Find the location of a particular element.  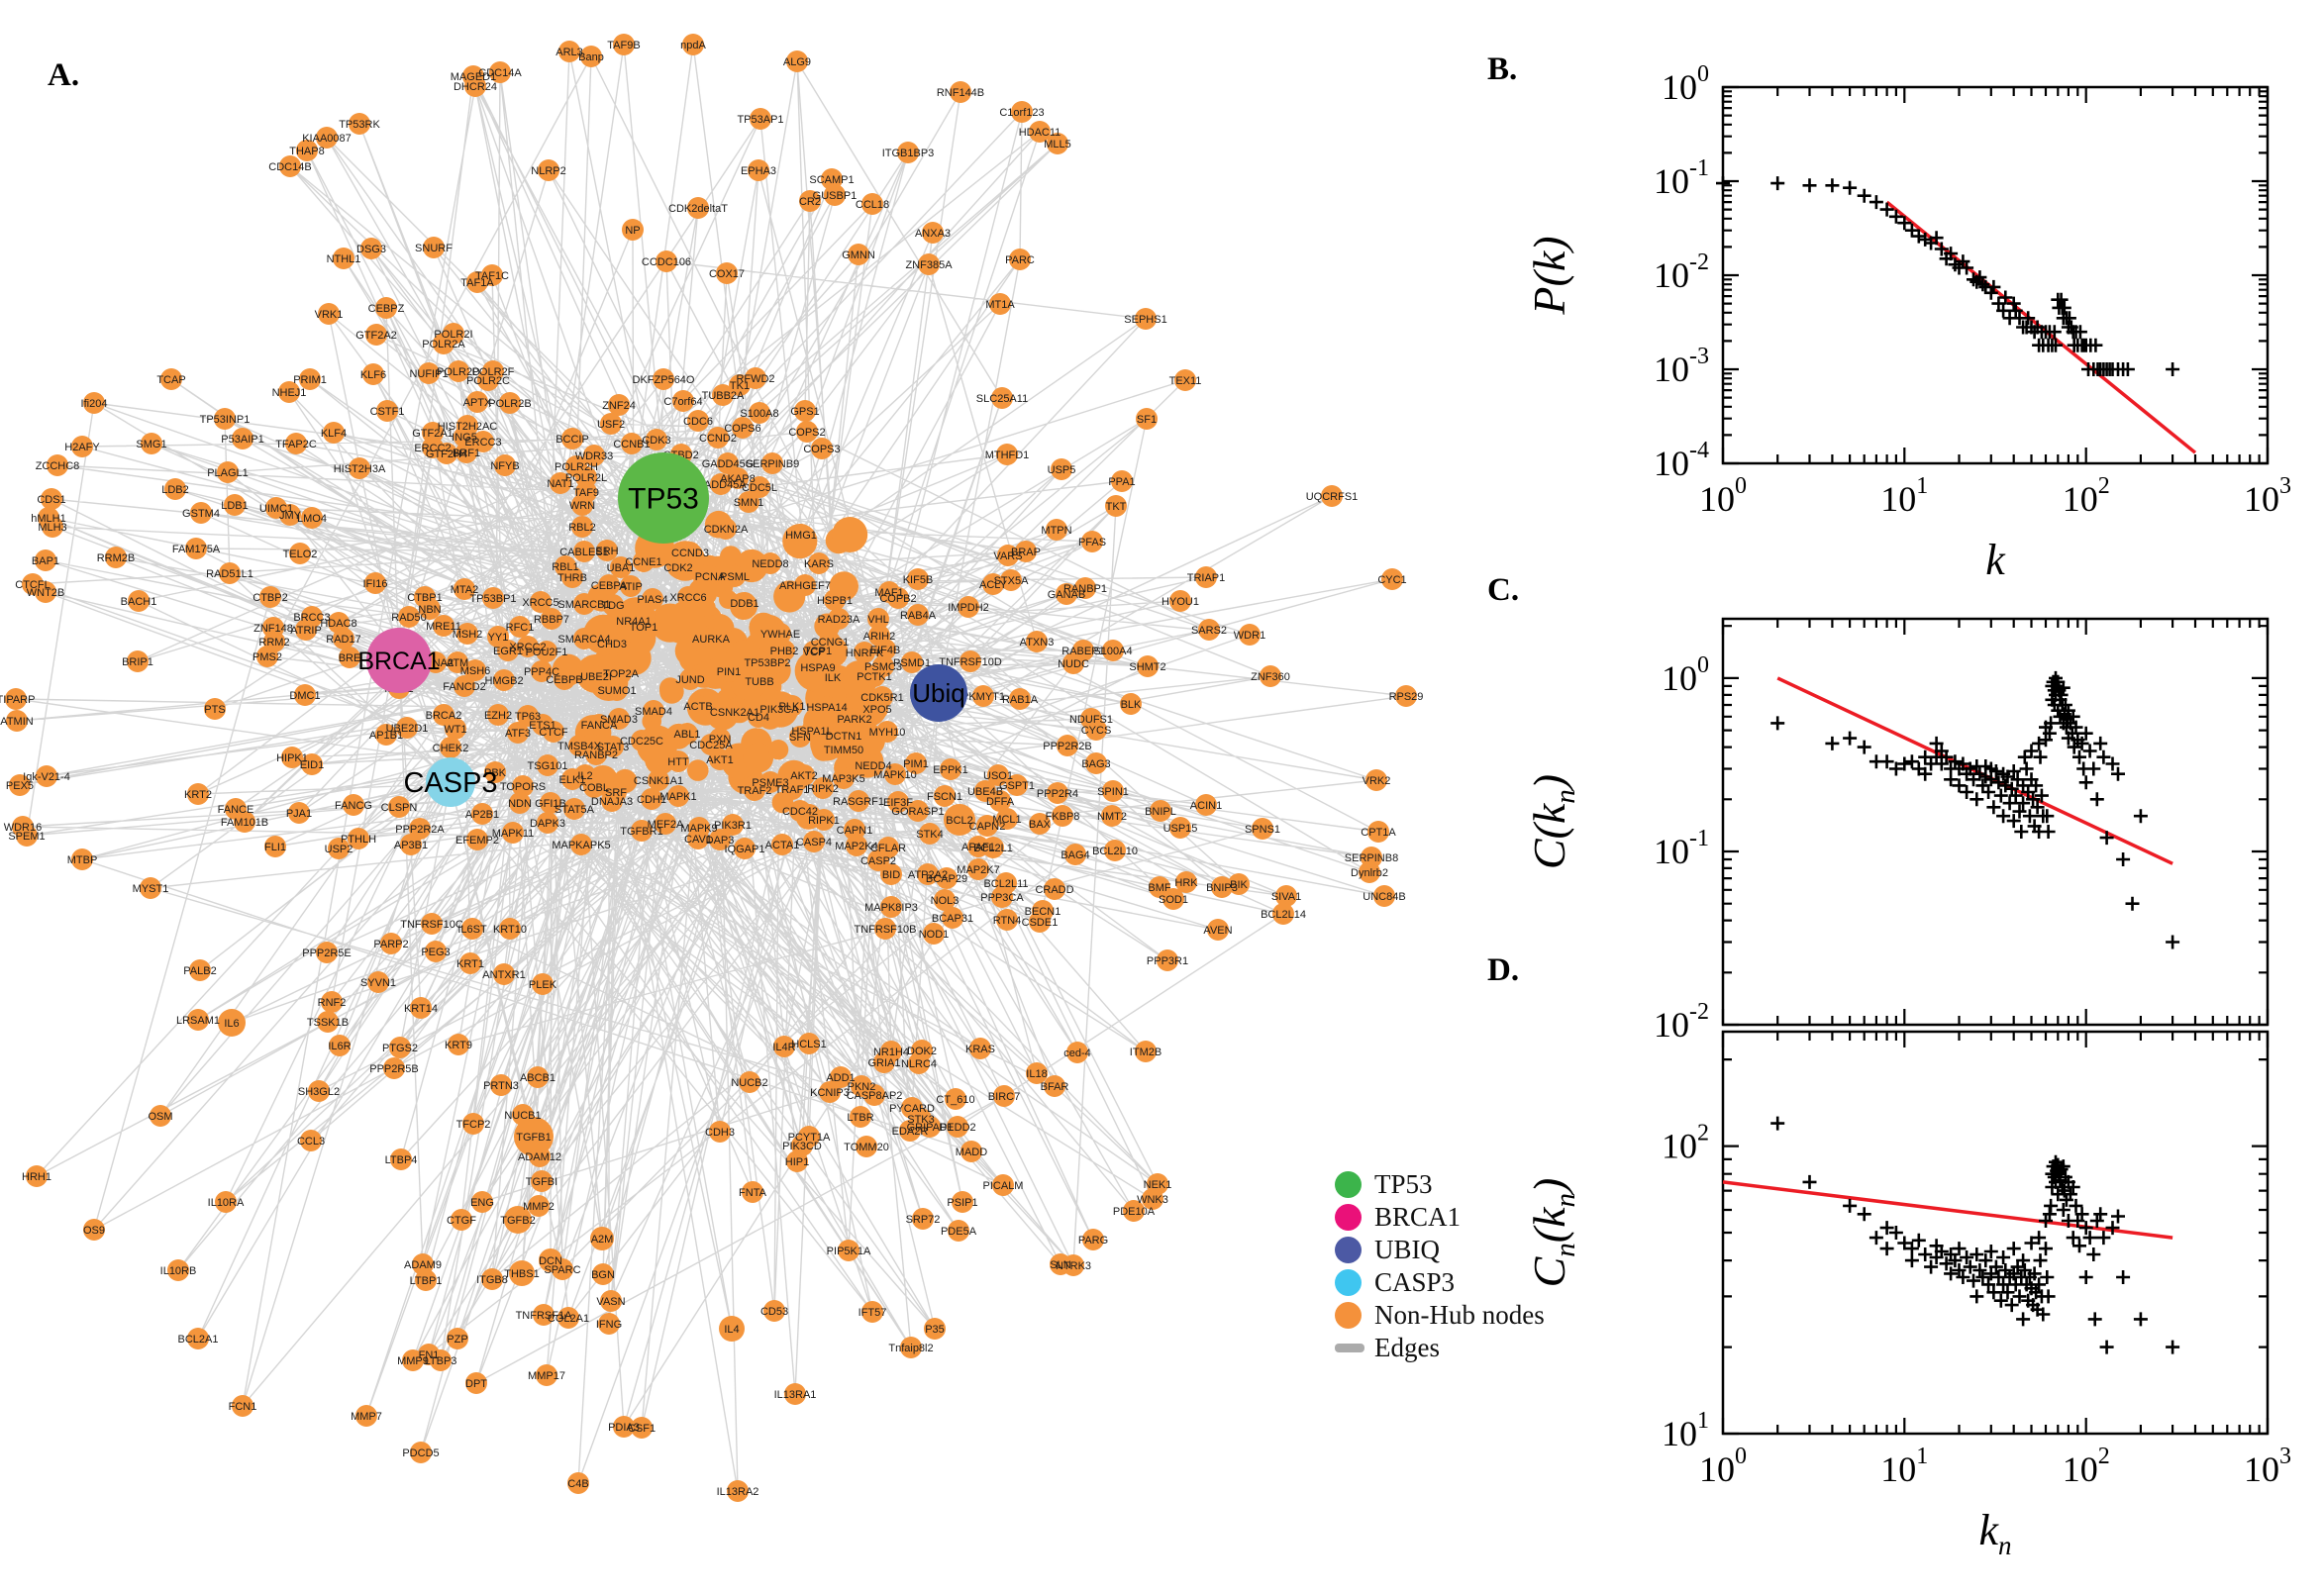

node-label: TP53BP2 is located at coordinates (767, 663).